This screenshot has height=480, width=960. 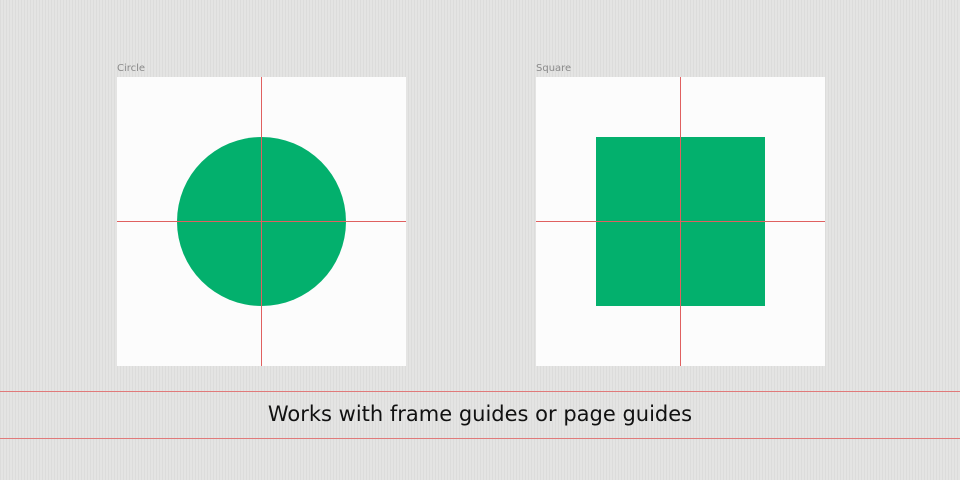 I want to click on frame-label-circle: Circle, so click(x=131, y=68).